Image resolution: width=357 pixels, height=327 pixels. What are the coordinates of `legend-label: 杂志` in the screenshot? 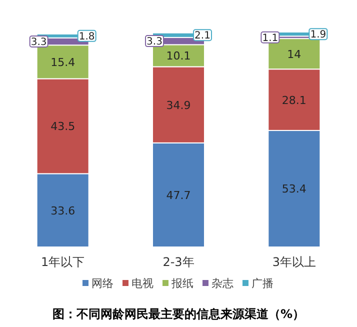 It's located at (223, 283).